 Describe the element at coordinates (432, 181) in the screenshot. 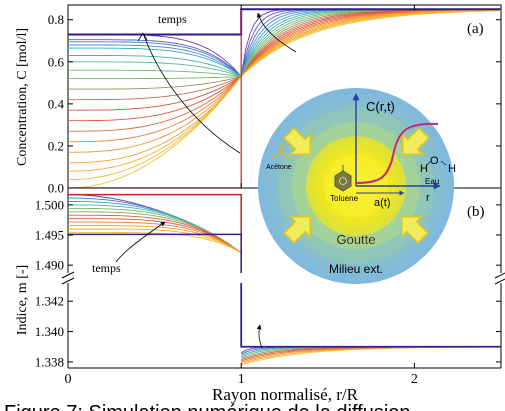

I see `water-label: Eau` at that location.